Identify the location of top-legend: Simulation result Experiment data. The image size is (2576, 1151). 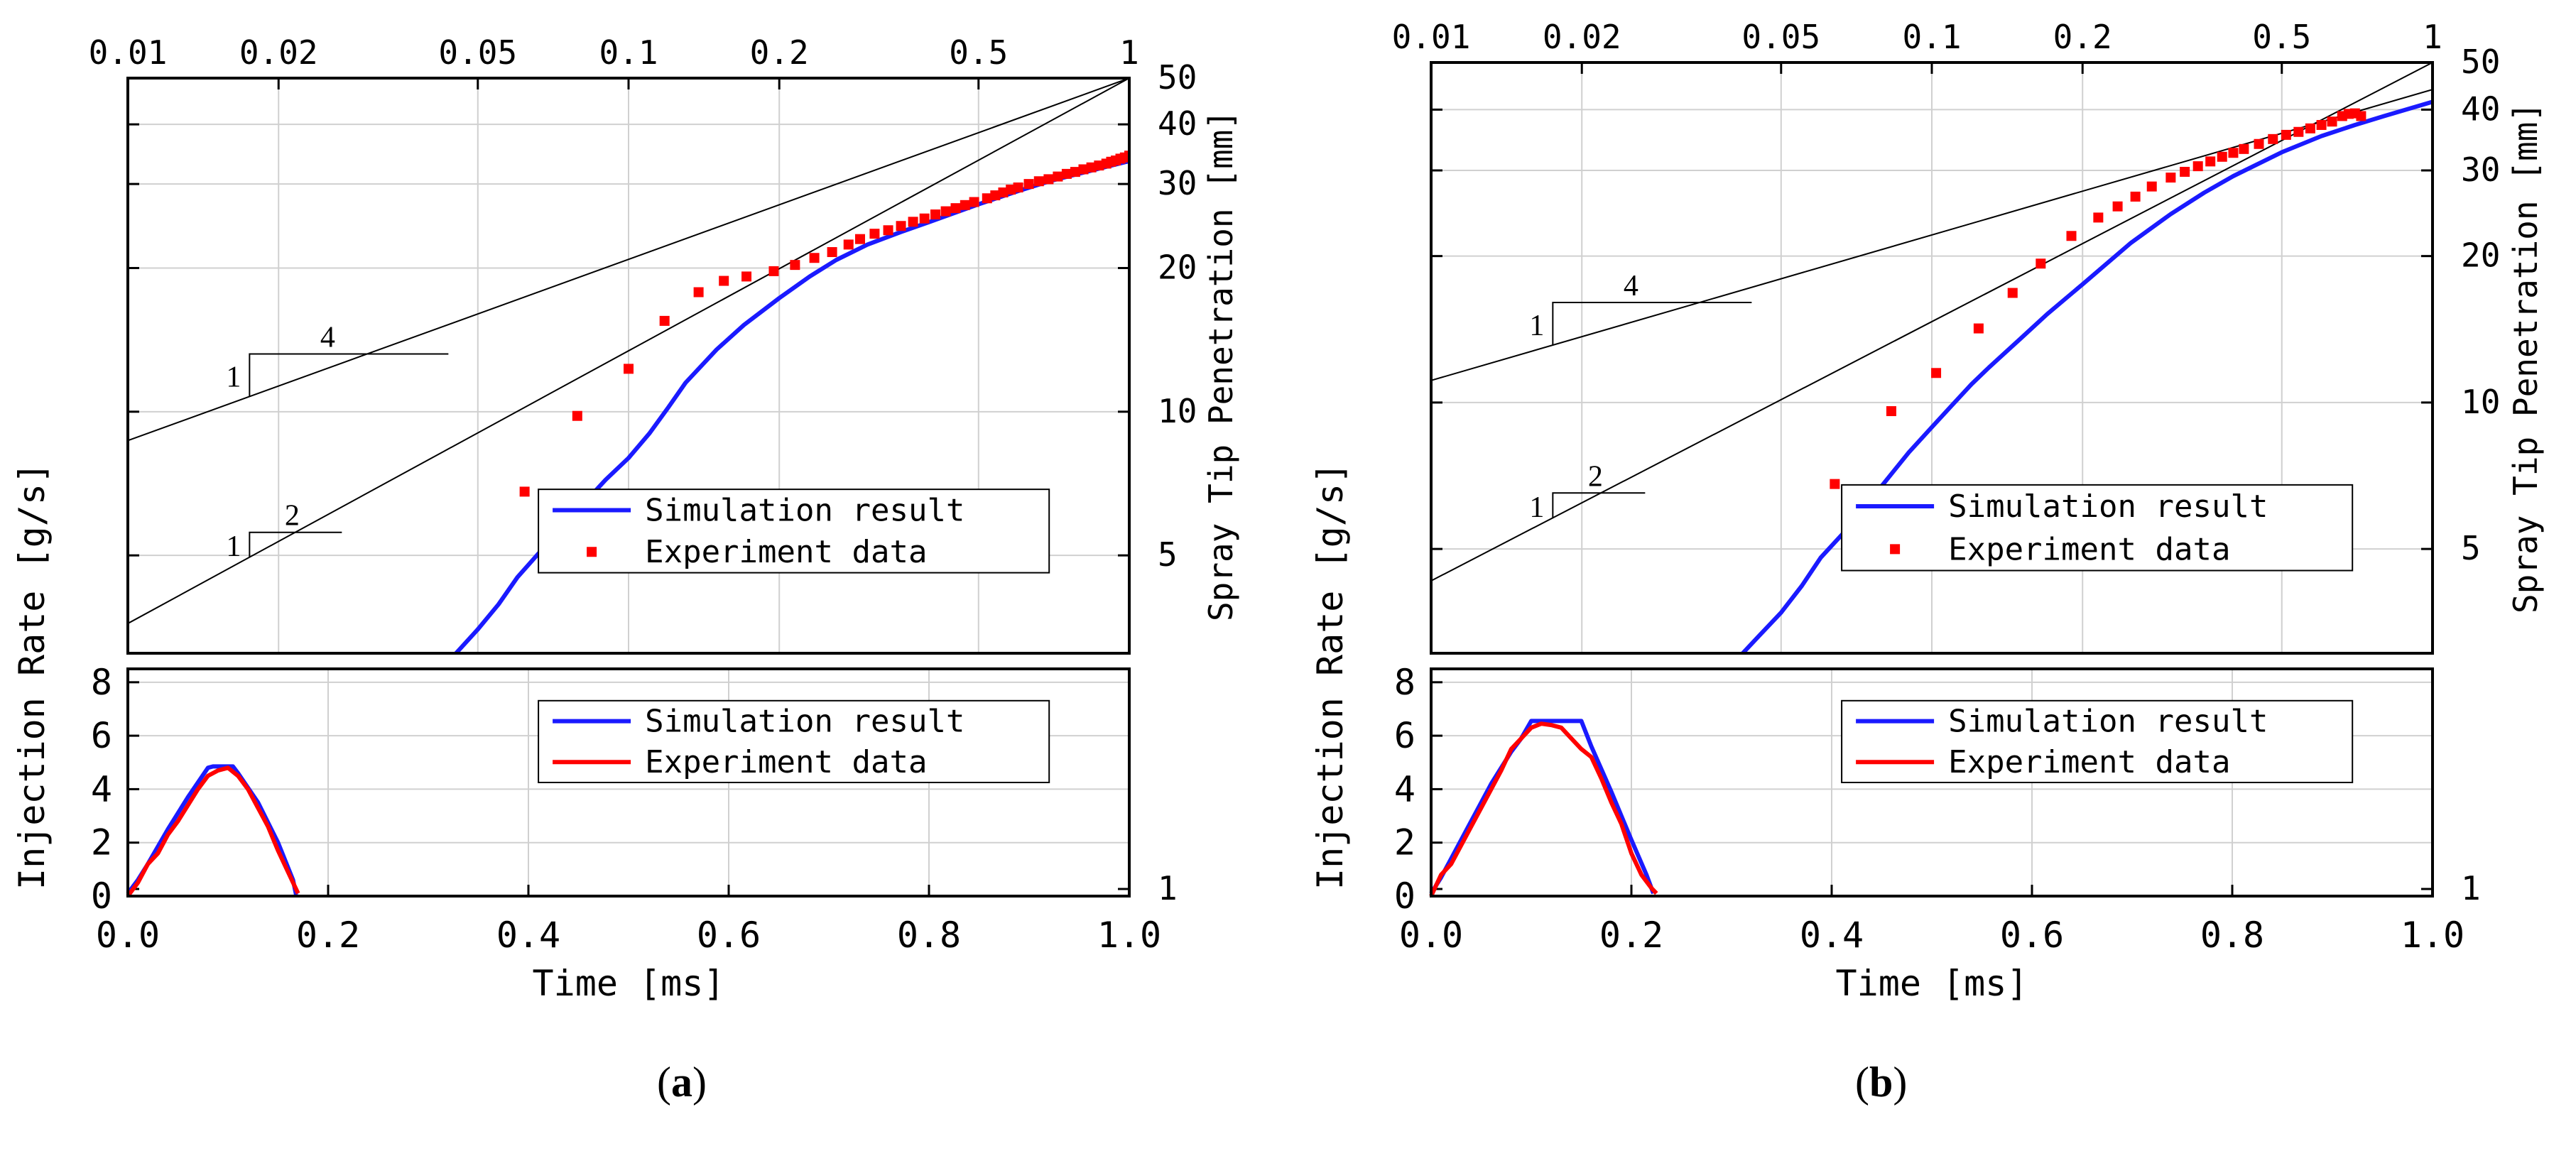
(2097, 528).